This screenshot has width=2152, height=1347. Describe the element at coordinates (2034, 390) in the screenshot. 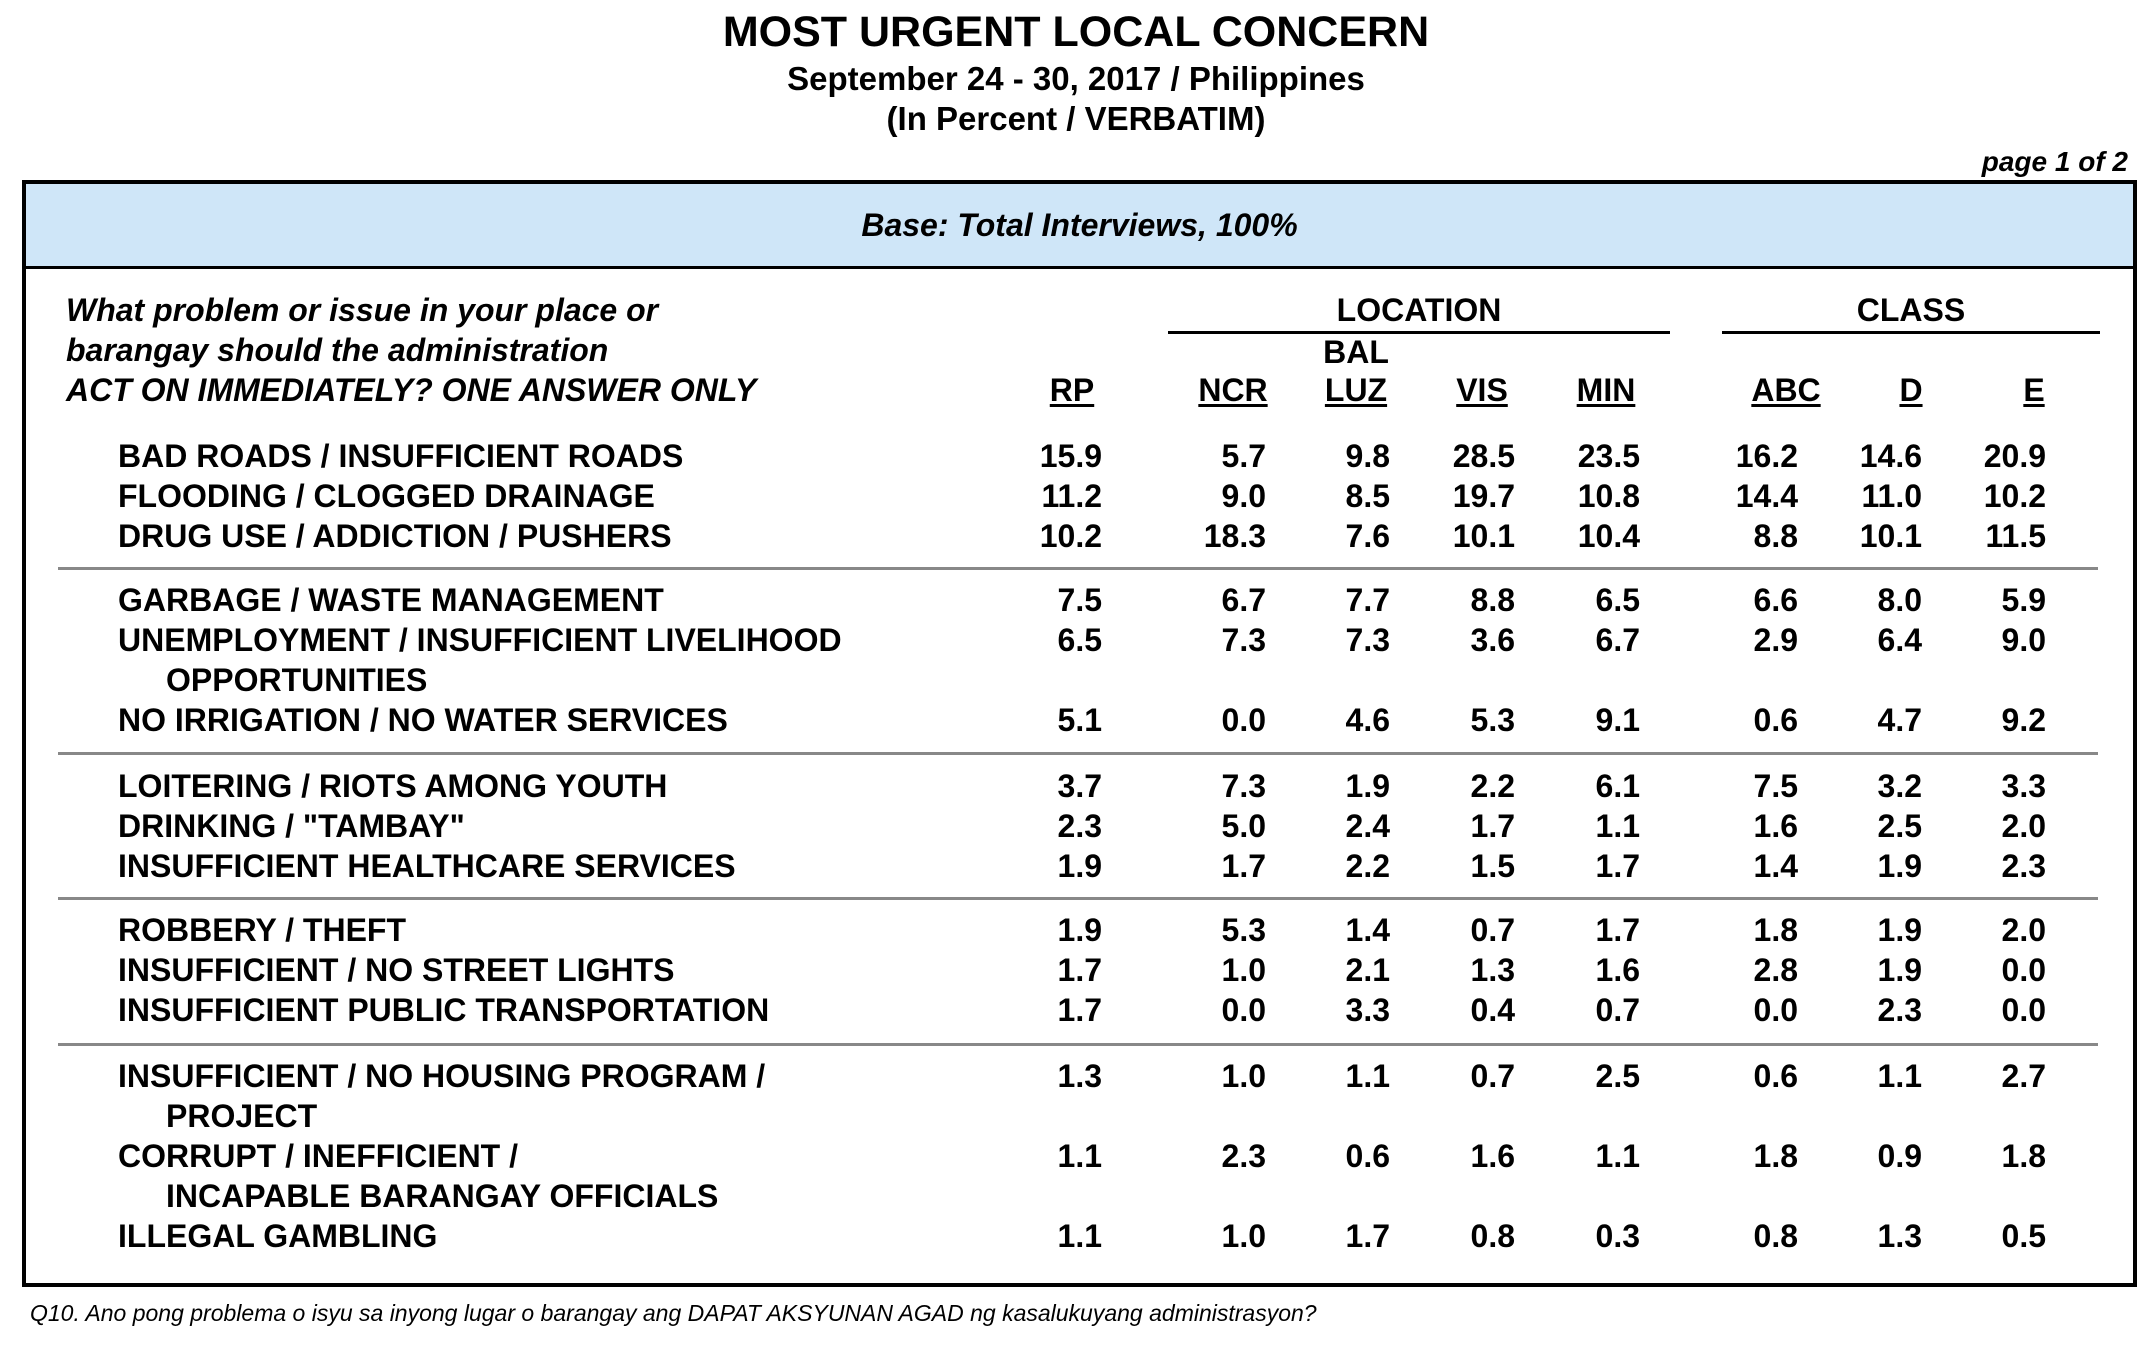

I see `col-header-e: E` at that location.